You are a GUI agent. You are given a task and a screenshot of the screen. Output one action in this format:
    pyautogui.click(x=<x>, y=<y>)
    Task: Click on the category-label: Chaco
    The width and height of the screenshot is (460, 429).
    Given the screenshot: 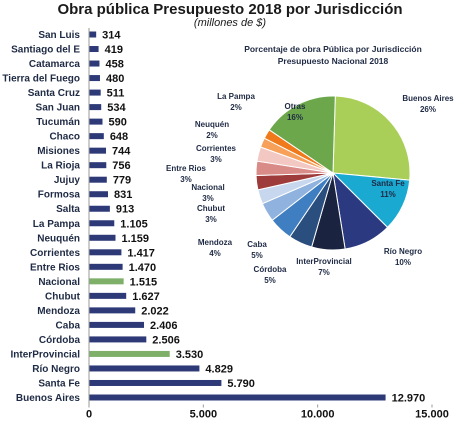 What is the action you would take?
    pyautogui.click(x=64, y=137)
    